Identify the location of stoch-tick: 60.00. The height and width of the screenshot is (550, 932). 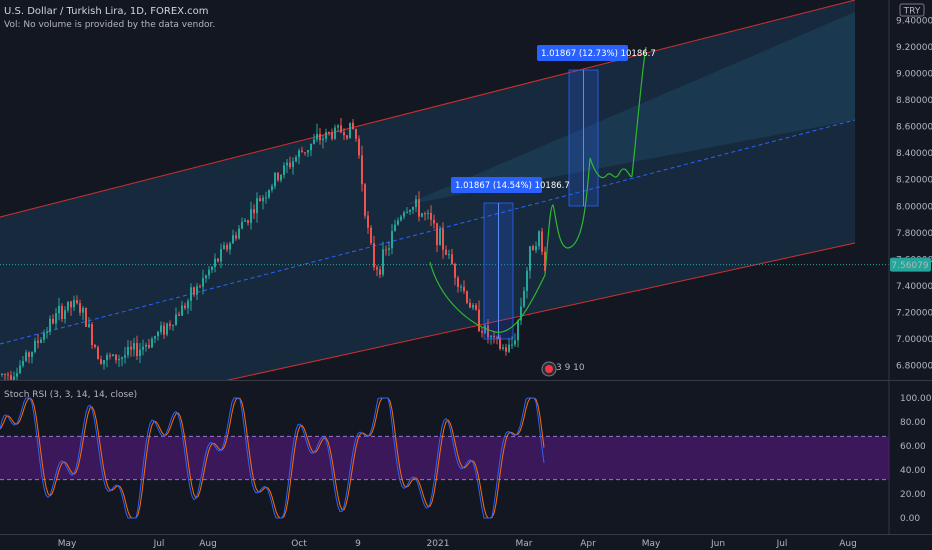
(913, 447).